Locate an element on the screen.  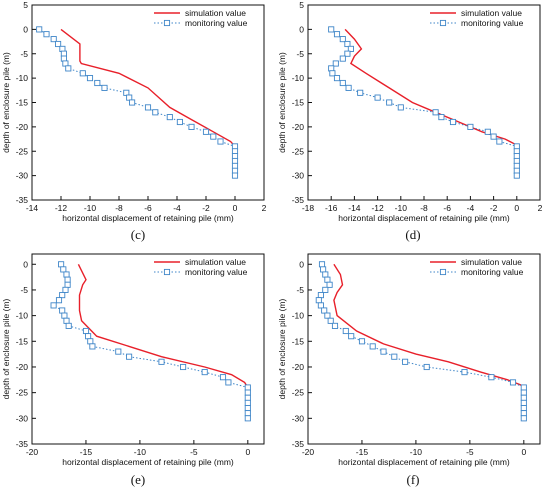
caption-c: (c) is located at coordinates (138, 234).